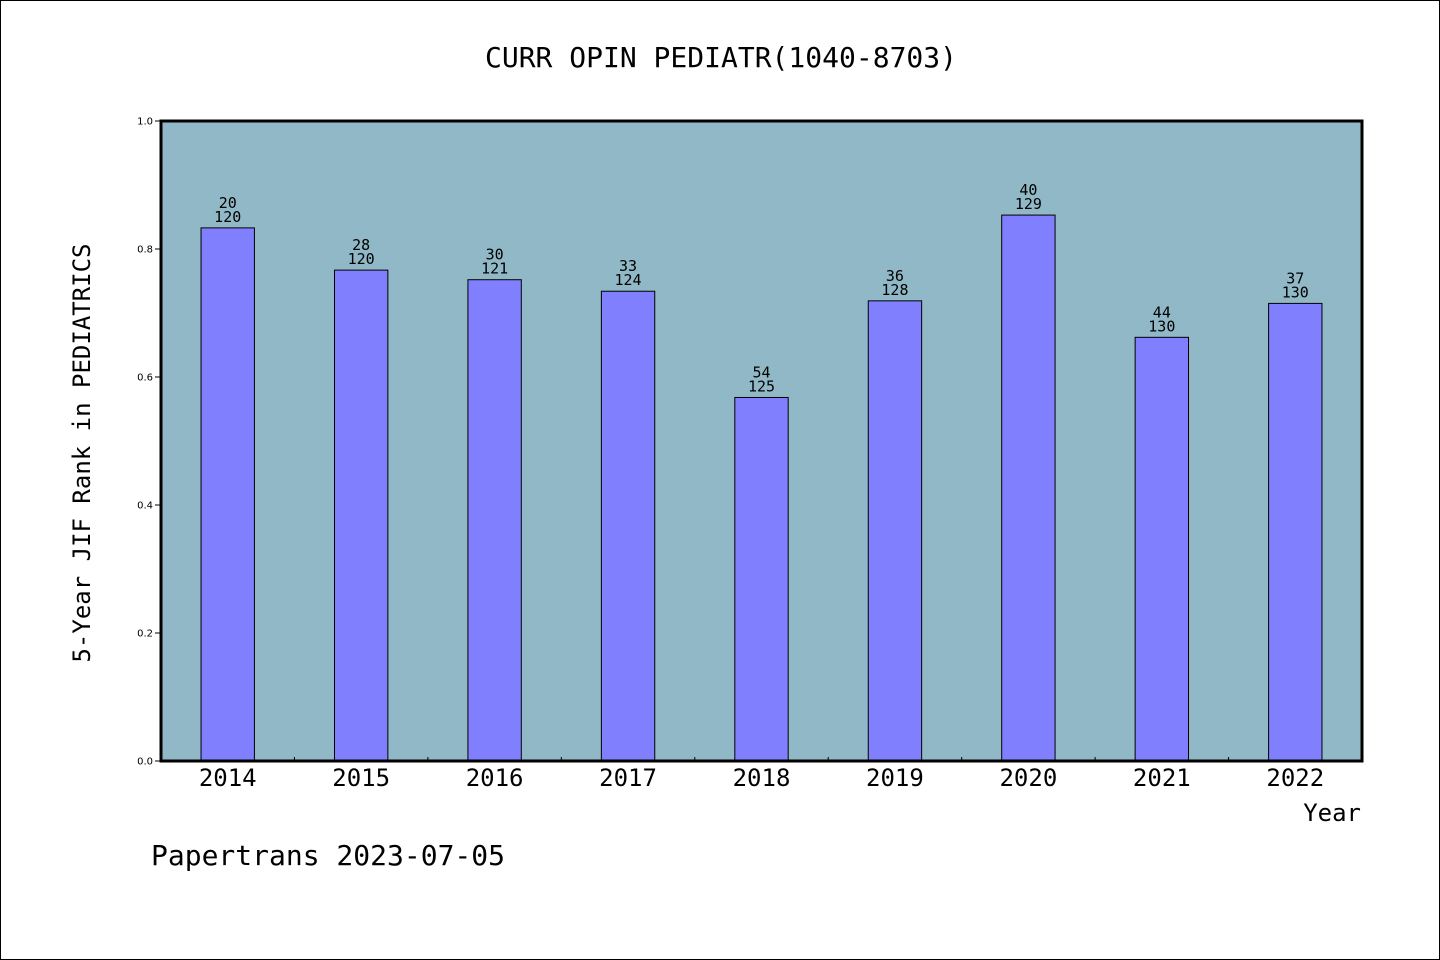  I want to click on y-tick-label: 0.6, so click(145, 378).